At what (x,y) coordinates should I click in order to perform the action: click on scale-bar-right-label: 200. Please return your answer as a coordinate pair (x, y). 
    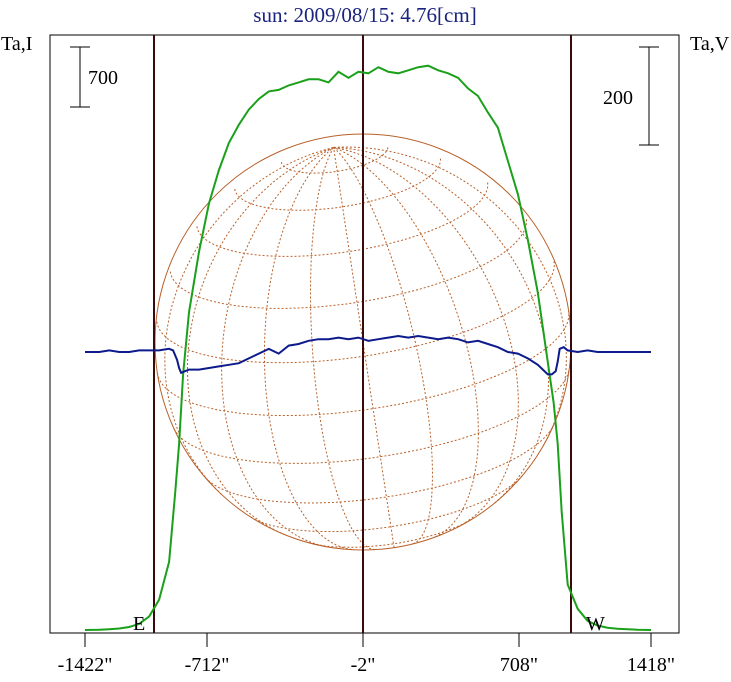
    Looking at the image, I should click on (618, 98).